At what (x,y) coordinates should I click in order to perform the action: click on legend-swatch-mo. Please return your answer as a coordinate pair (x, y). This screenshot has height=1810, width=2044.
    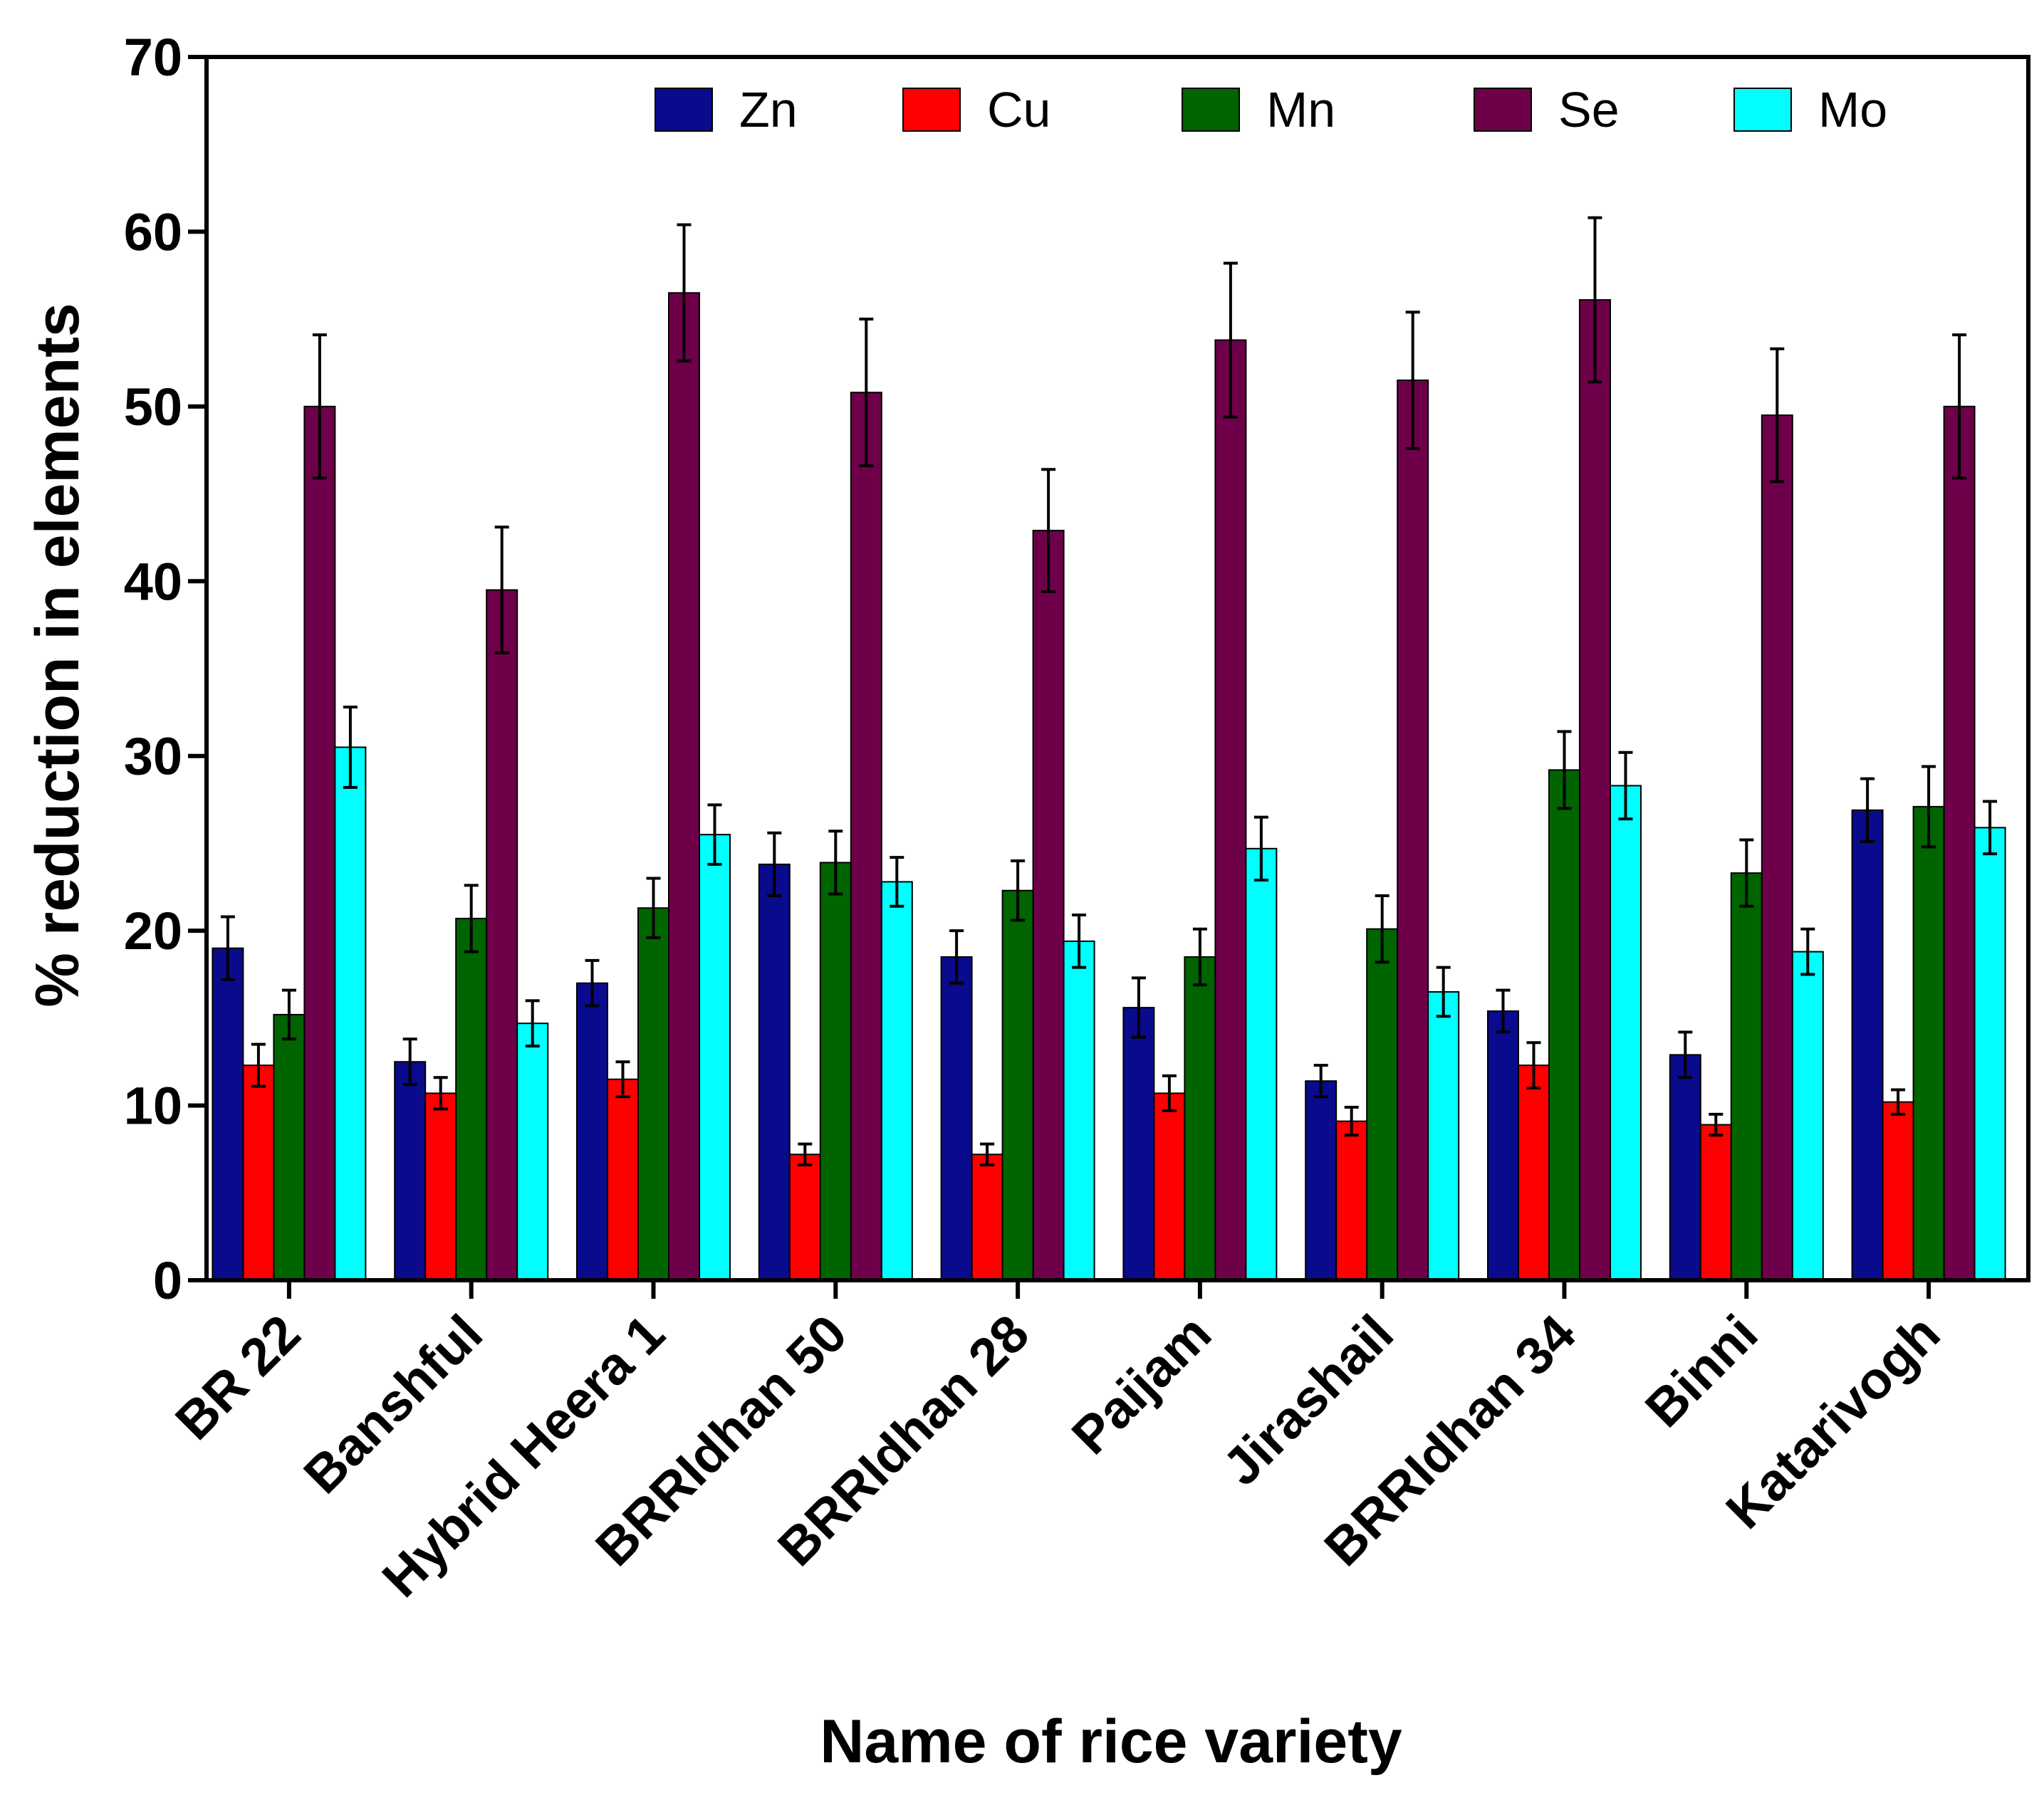
    Looking at the image, I should click on (1762, 110).